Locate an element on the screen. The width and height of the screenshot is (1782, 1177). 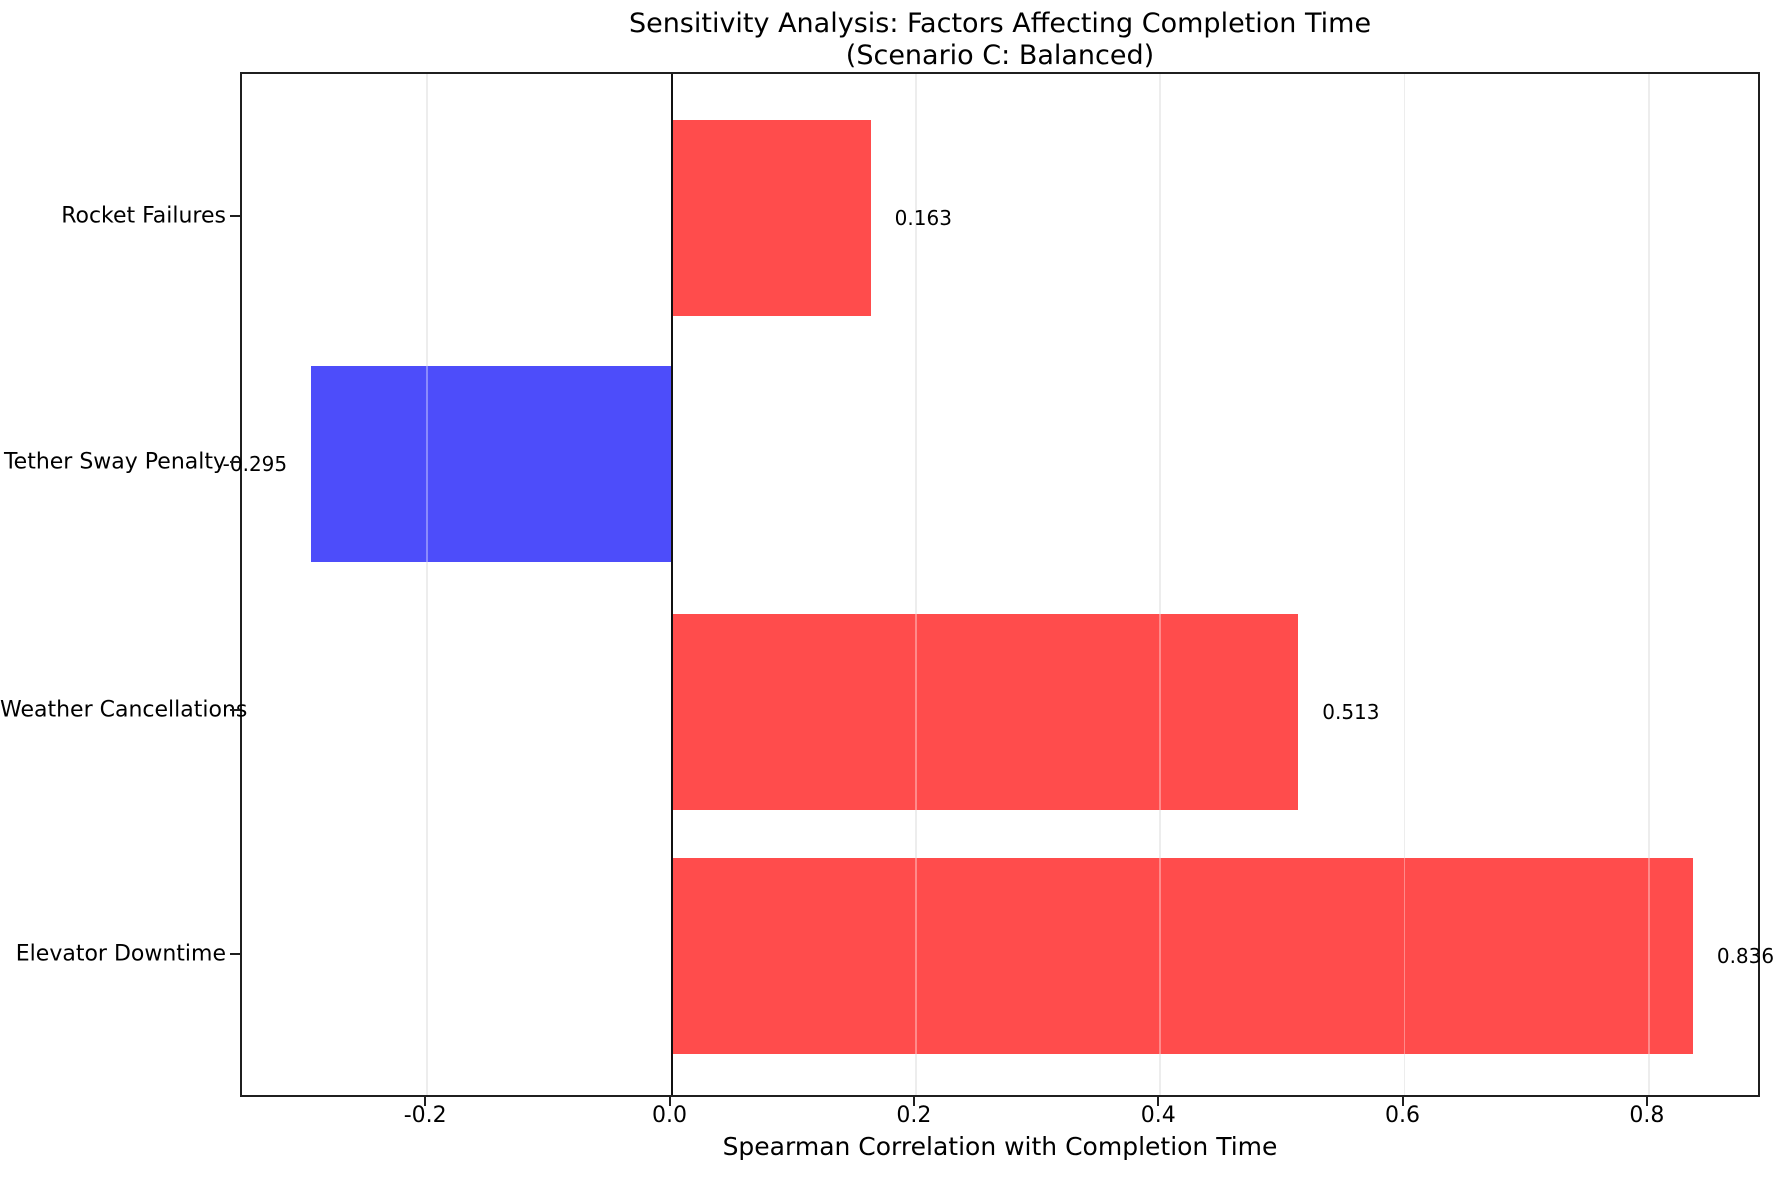
bar-value-label: 0.513 is located at coordinates (1351, 712).